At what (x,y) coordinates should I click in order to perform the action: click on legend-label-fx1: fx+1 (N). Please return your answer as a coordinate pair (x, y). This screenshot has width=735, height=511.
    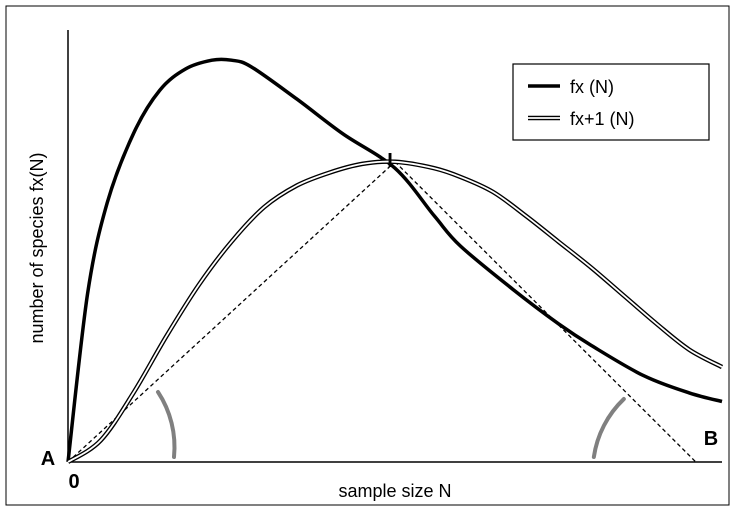
    Looking at the image, I should click on (602, 119).